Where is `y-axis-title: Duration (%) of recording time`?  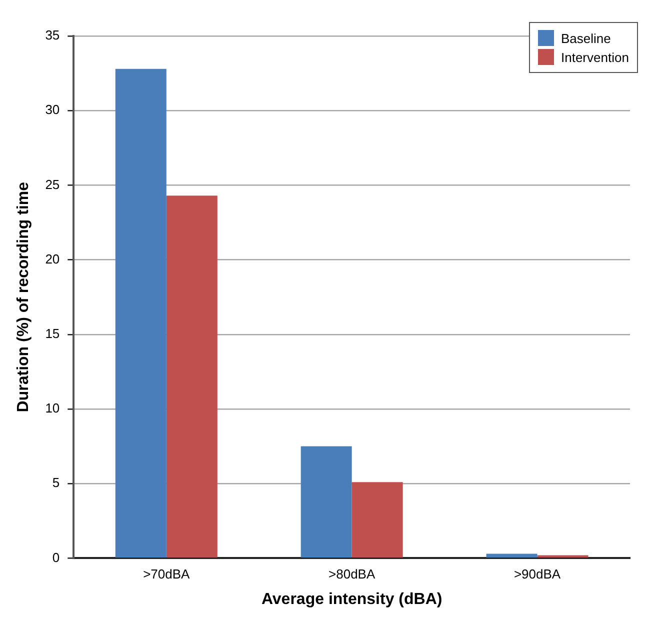
y-axis-title: Duration (%) of recording time is located at coordinates (23, 297).